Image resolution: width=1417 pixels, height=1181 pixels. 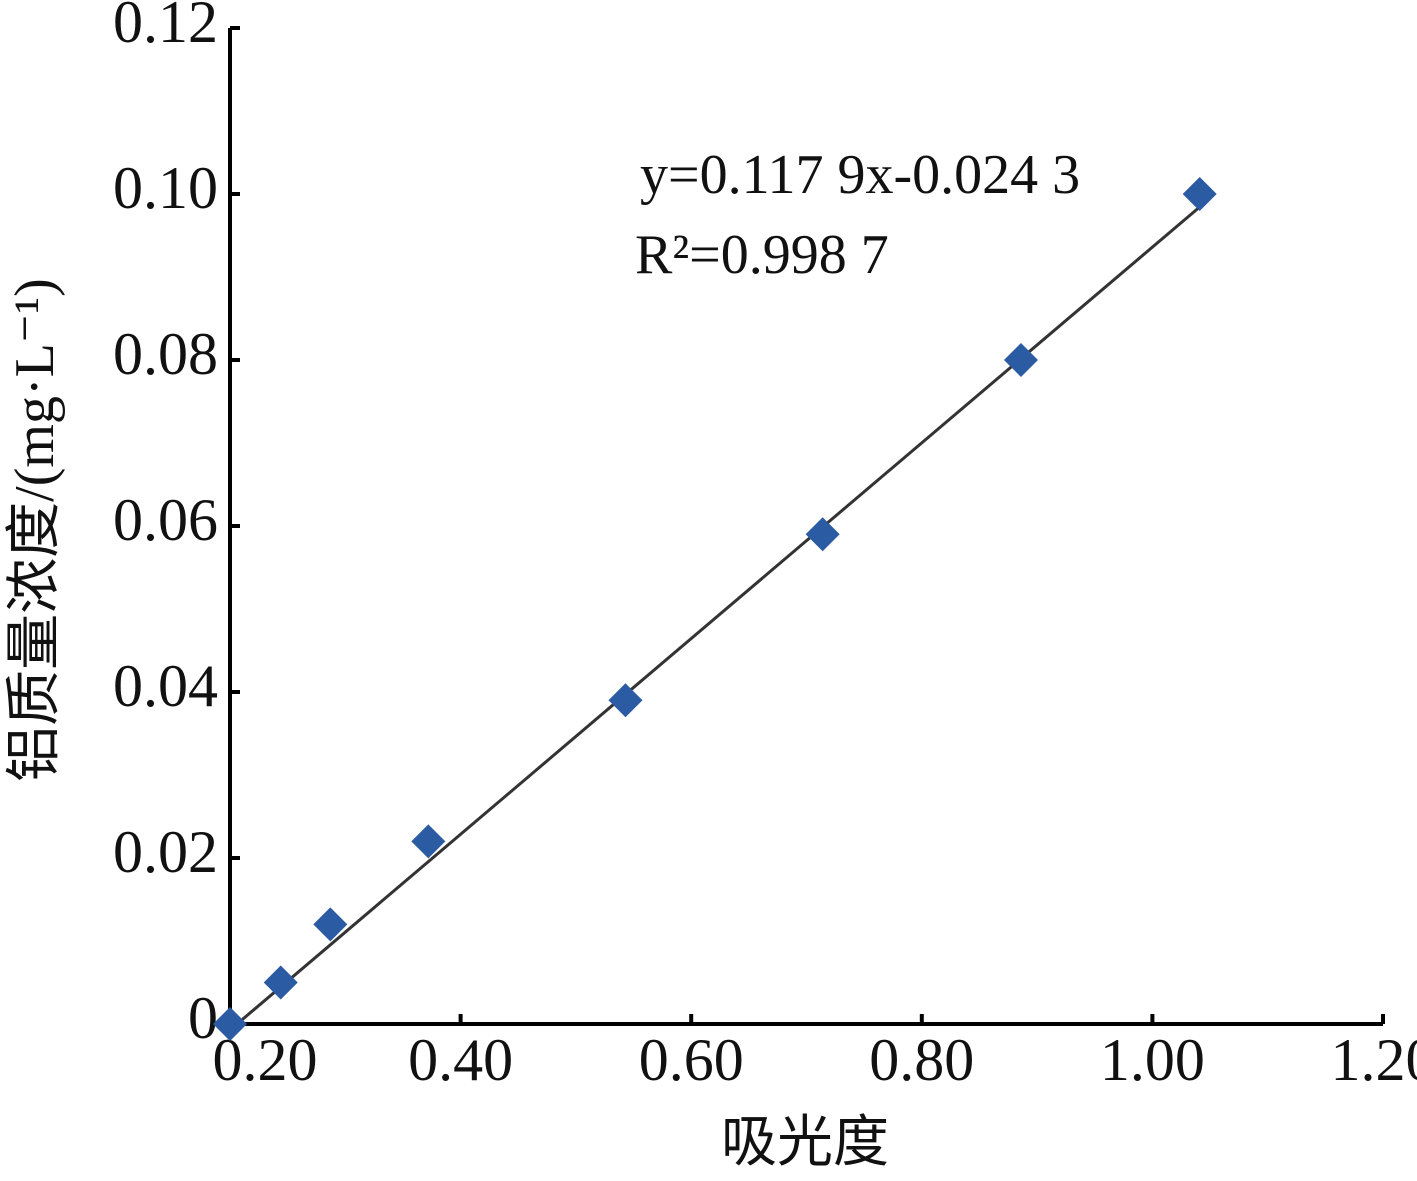 What do you see at coordinates (921, 1060) in the screenshot?
I see `x-tick-label: 0.80` at bounding box center [921, 1060].